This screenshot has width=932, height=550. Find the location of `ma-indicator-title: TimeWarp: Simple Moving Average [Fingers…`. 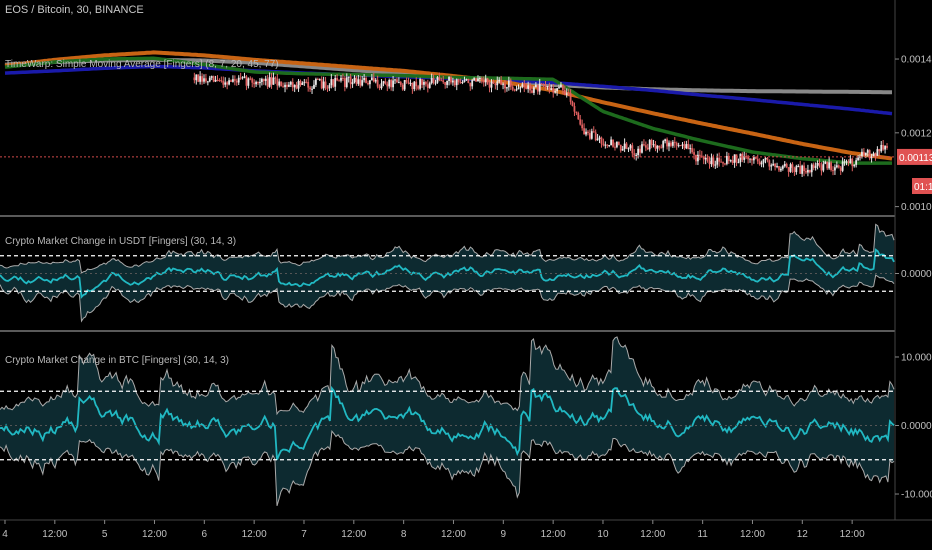

ma-indicator-title: TimeWarp: Simple Moving Average [Fingers… is located at coordinates (142, 64).